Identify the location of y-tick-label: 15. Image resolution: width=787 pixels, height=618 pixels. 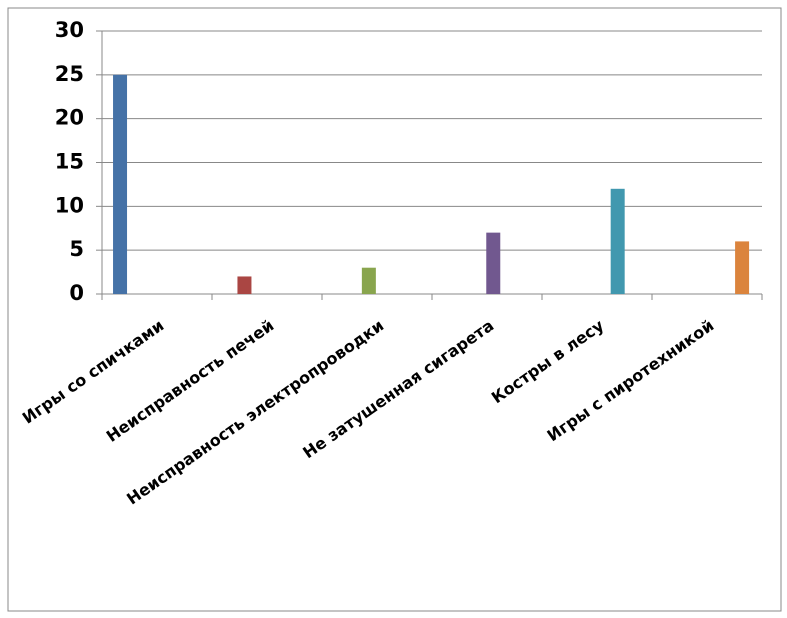
(69, 162).